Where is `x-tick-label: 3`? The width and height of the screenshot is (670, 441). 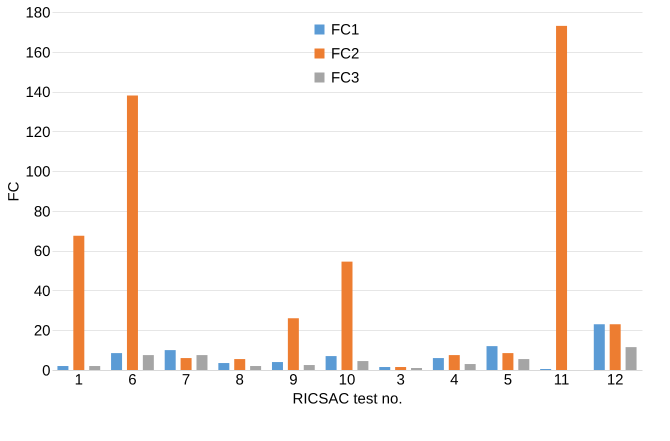
x-tick-label: 3 is located at coordinates (400, 380).